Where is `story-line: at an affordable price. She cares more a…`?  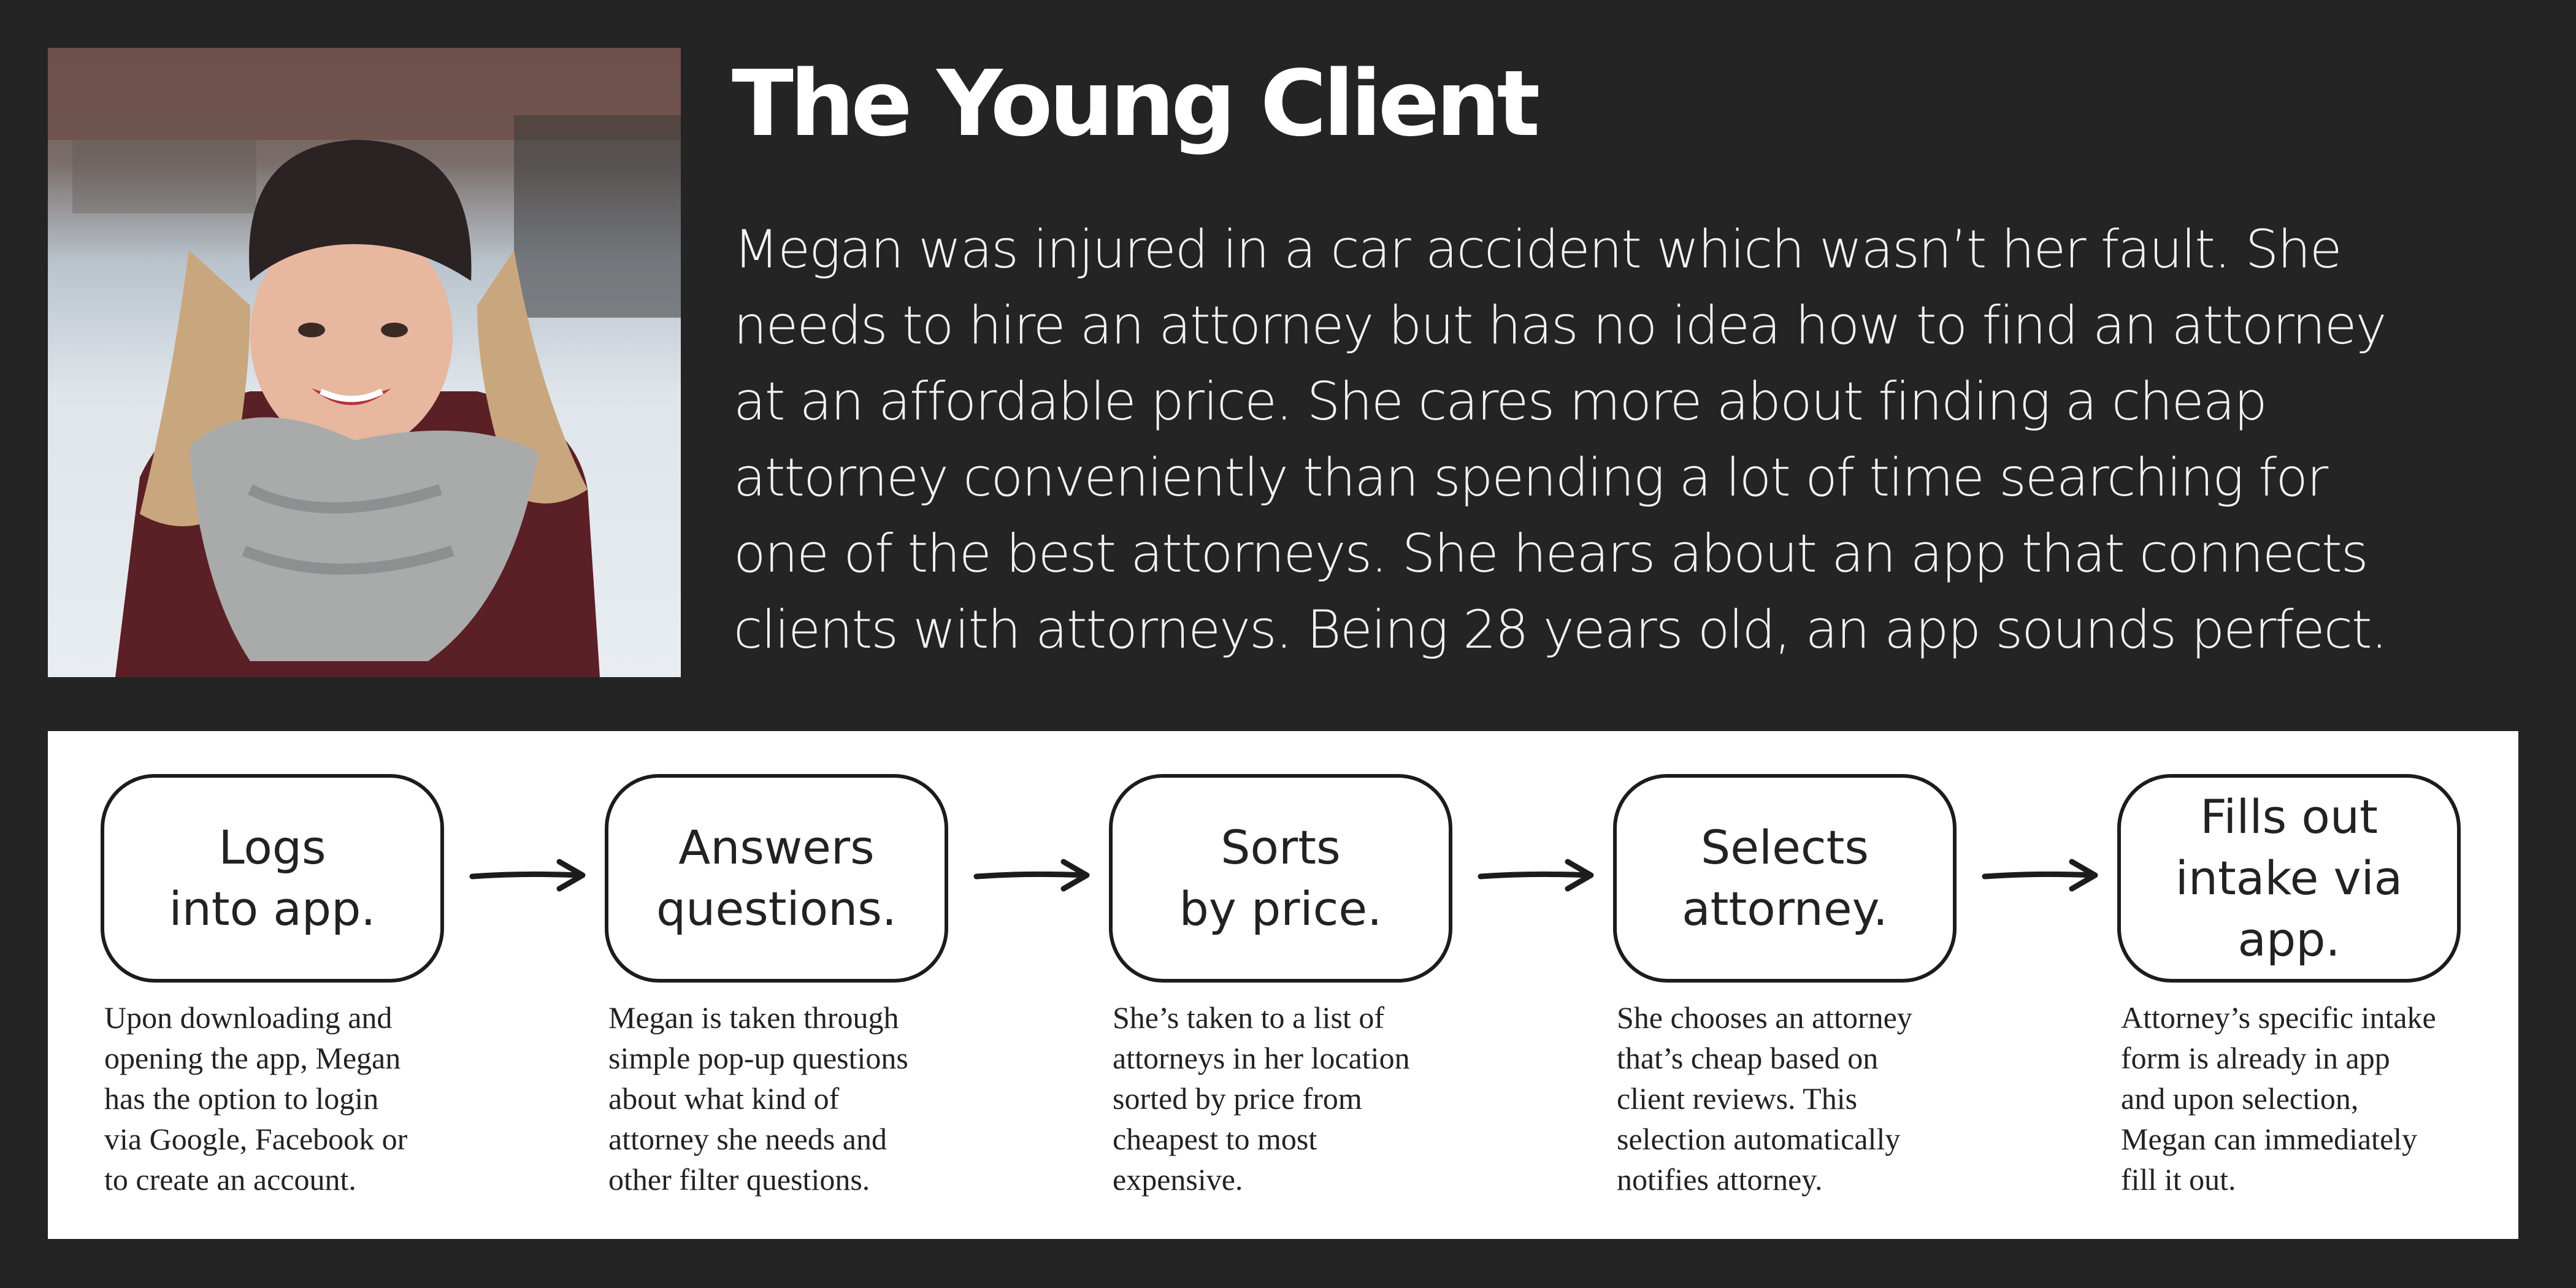 story-line: at an affordable price. She cares more a… is located at coordinates (1500, 401).